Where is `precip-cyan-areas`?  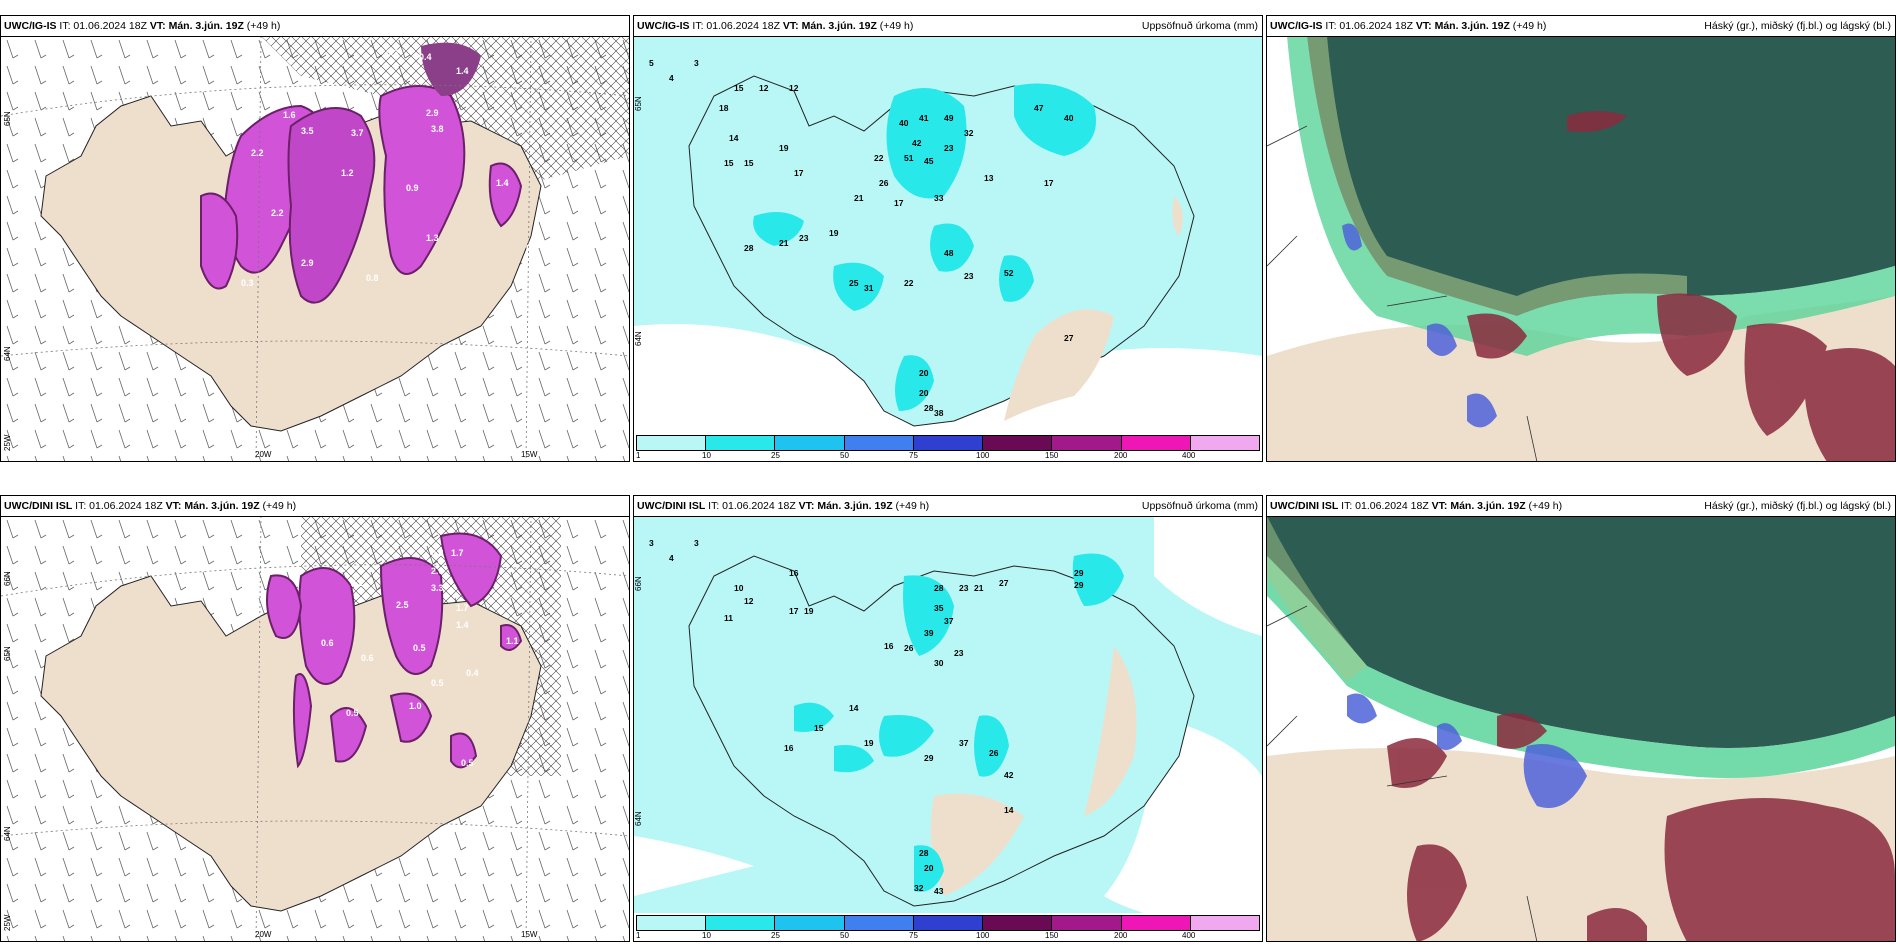 precip-cyan-areas is located at coordinates (959, 722).